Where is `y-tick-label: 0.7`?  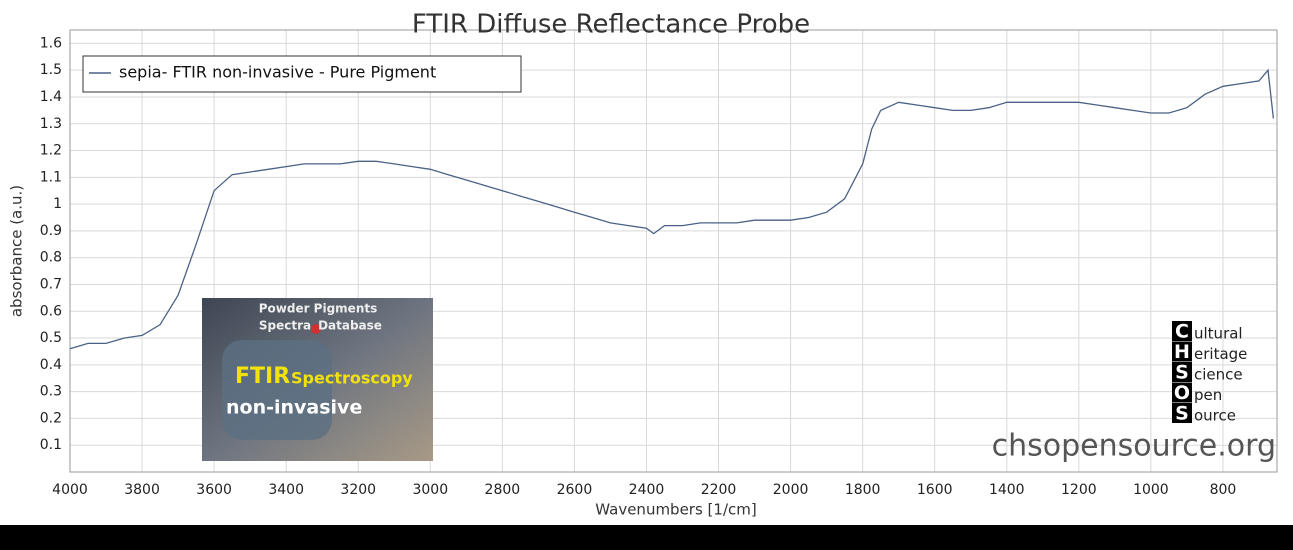 y-tick-label: 0.7 is located at coordinates (51, 284).